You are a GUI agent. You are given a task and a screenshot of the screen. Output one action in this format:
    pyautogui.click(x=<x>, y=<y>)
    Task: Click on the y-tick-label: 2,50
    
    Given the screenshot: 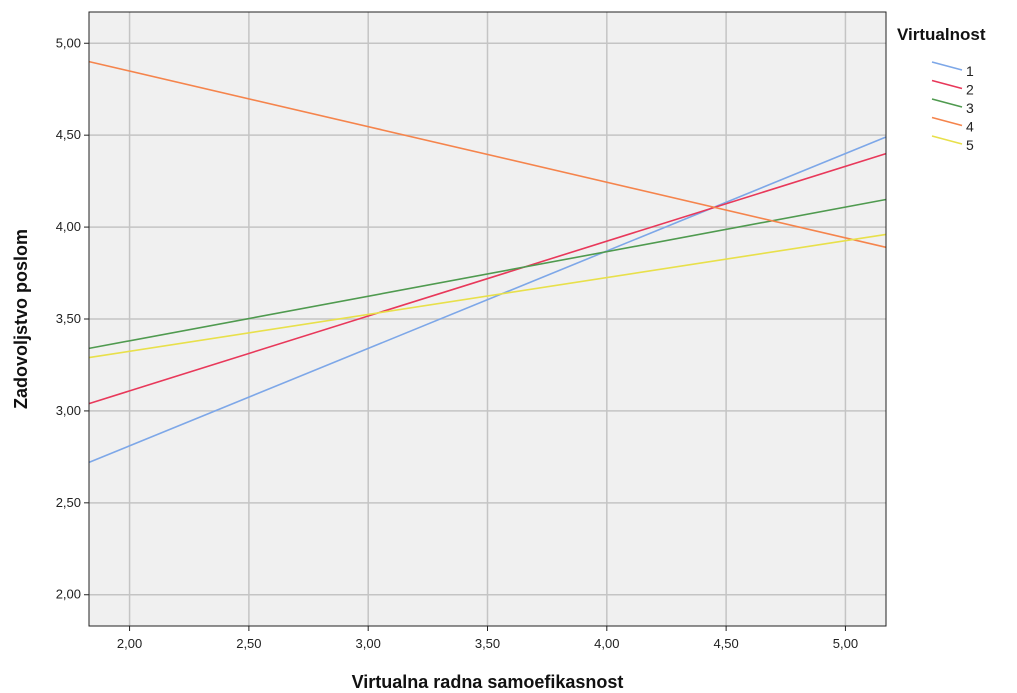 What is the action you would take?
    pyautogui.click(x=68, y=502)
    